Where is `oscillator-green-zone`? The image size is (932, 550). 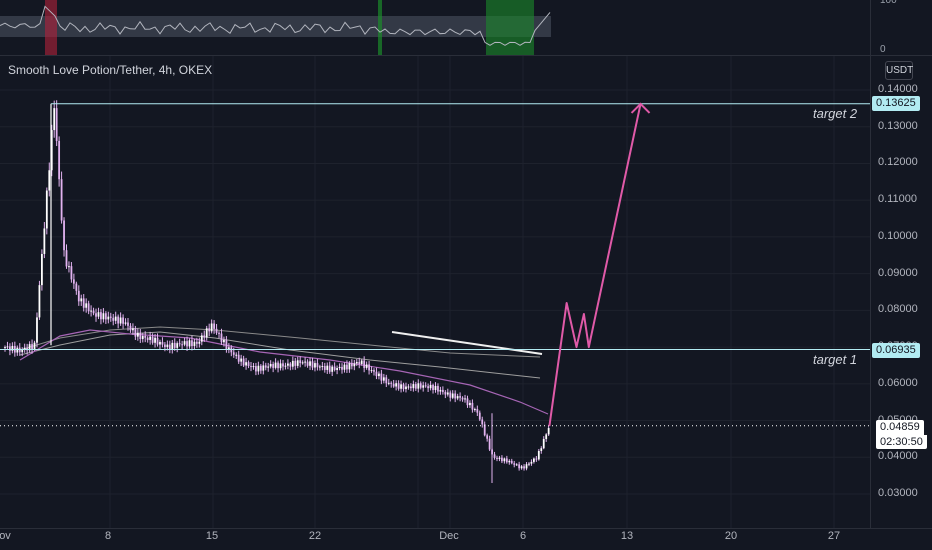 oscillator-green-zone is located at coordinates (510, 27).